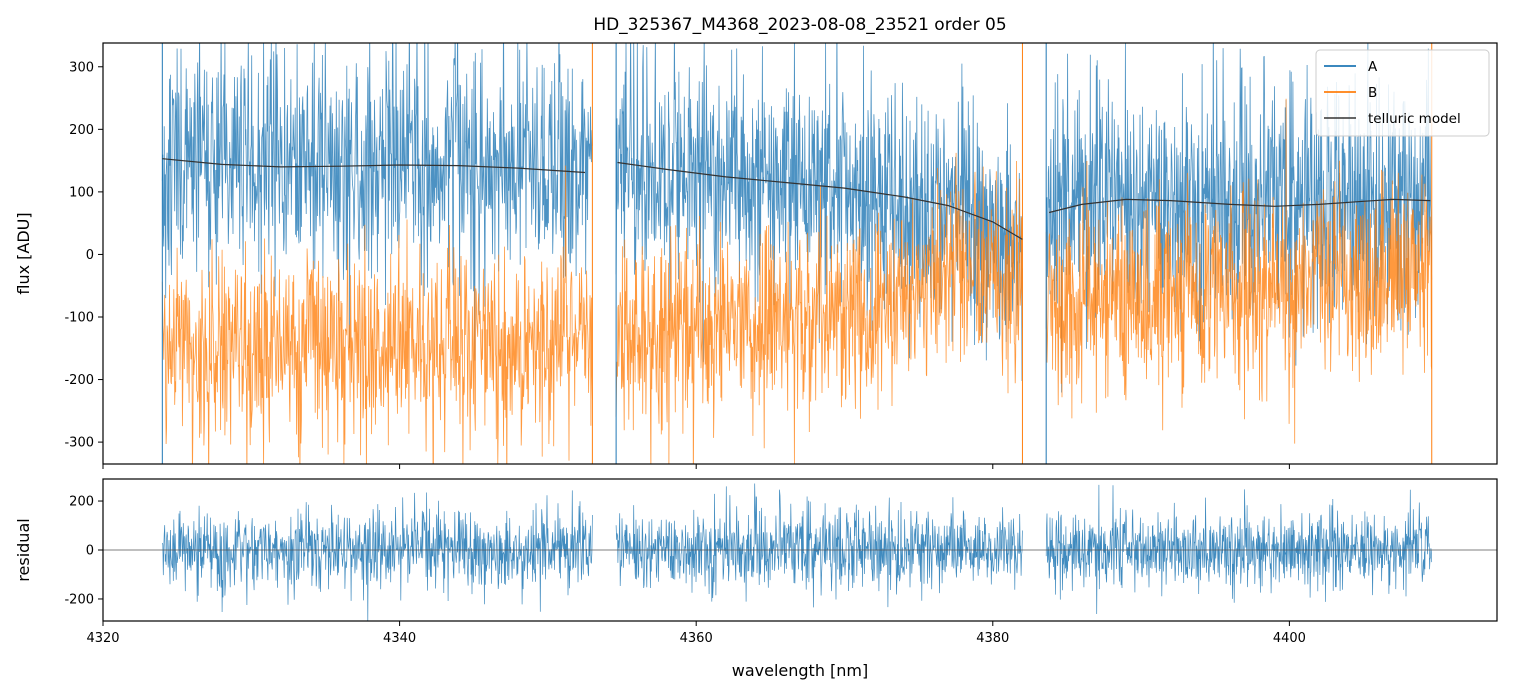 The height and width of the screenshot is (696, 1513). What do you see at coordinates (399, 638) in the screenshot?
I see `x-tick-label: 4340` at bounding box center [399, 638].